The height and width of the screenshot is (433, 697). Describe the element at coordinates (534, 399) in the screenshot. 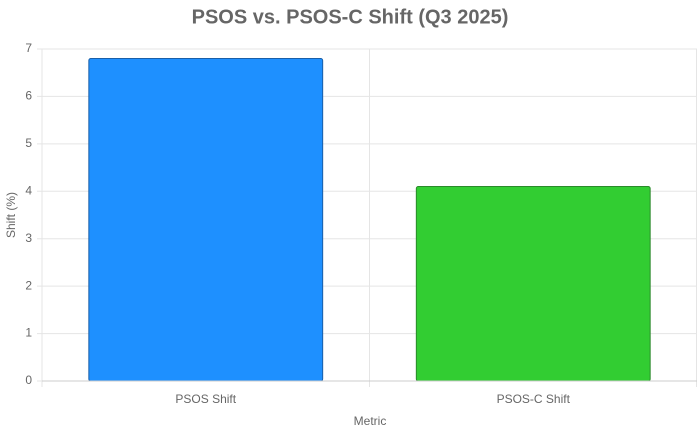

I see `x-tick-label: PSOS-C Shift` at that location.